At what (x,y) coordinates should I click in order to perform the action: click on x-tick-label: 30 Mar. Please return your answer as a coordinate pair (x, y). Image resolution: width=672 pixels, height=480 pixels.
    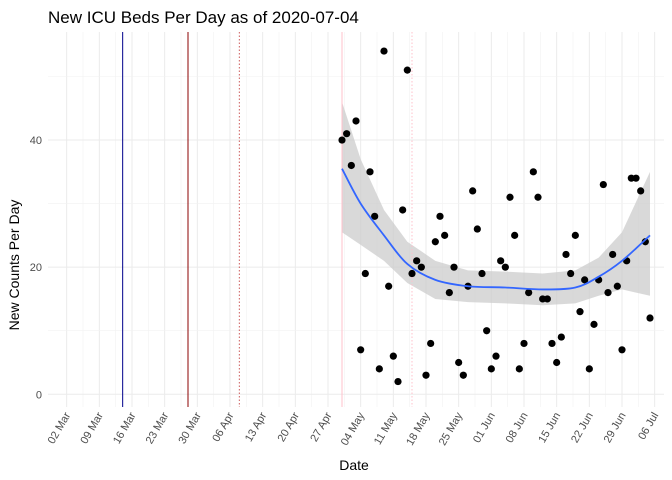
    Looking at the image, I should click on (190, 428).